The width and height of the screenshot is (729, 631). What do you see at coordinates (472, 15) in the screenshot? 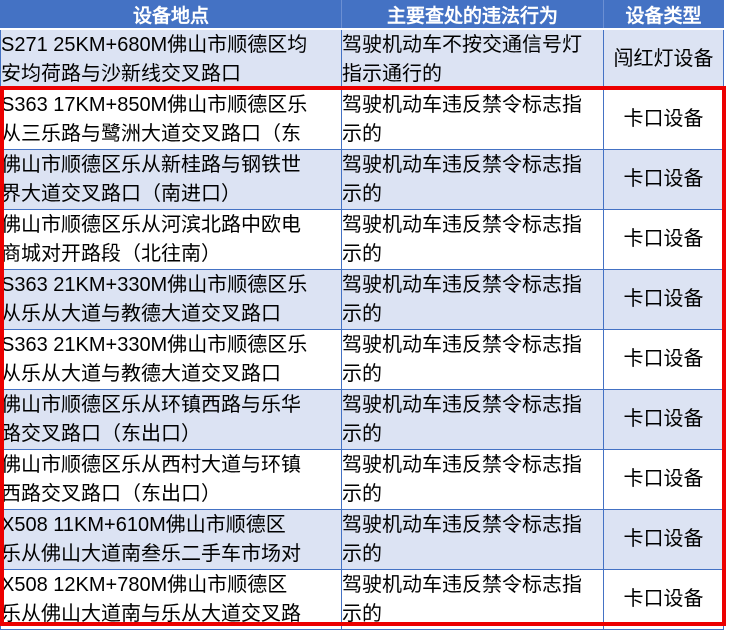
I see `col-header-violation: 主要查处的违法行为` at bounding box center [472, 15].